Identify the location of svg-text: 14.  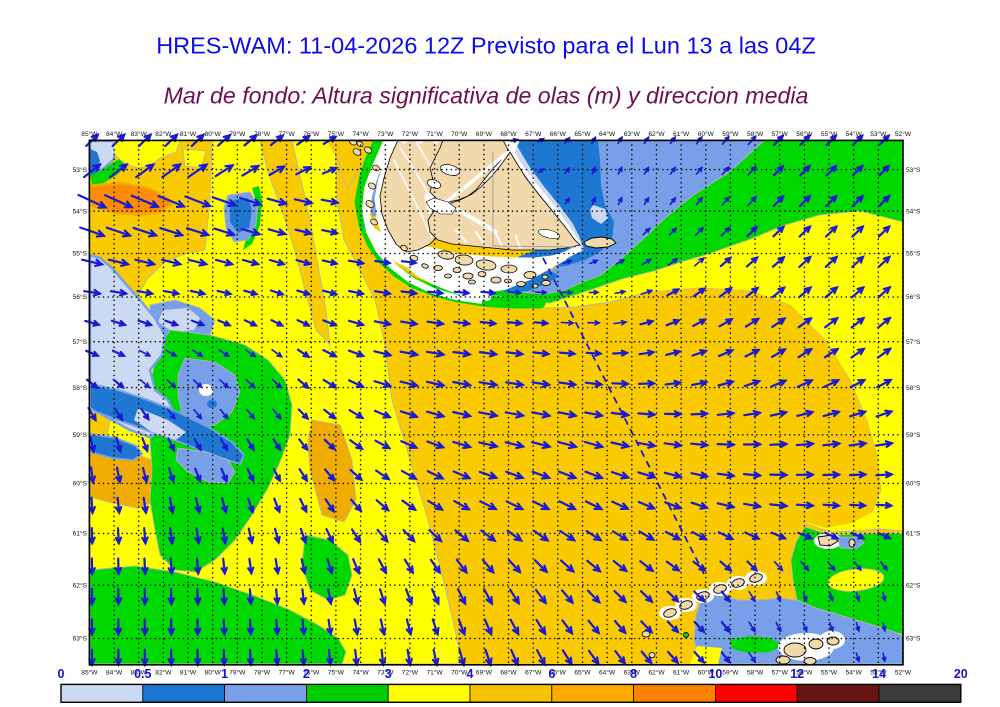
(879, 674).